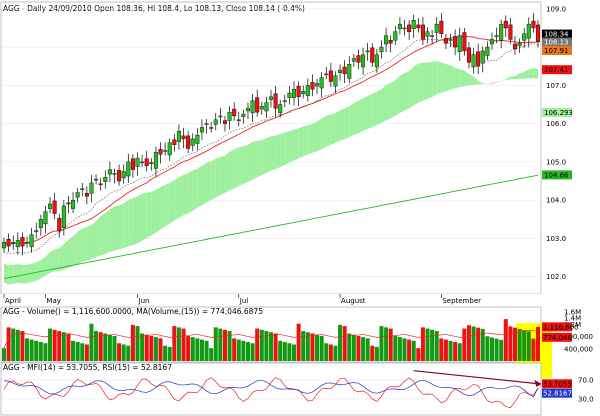 The height and width of the screenshot is (416, 600). I want to click on price-tag-label: 108.34, so click(556, 35).